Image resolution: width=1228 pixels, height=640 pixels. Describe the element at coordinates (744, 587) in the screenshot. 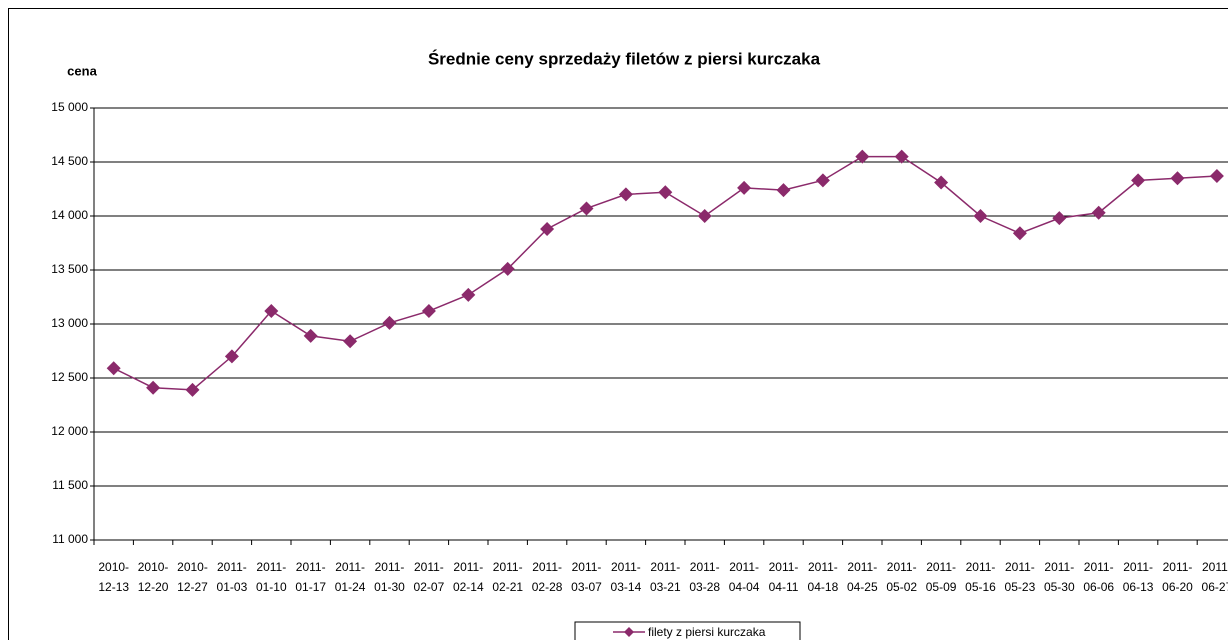

I see `x-tick-label: 04-04` at that location.